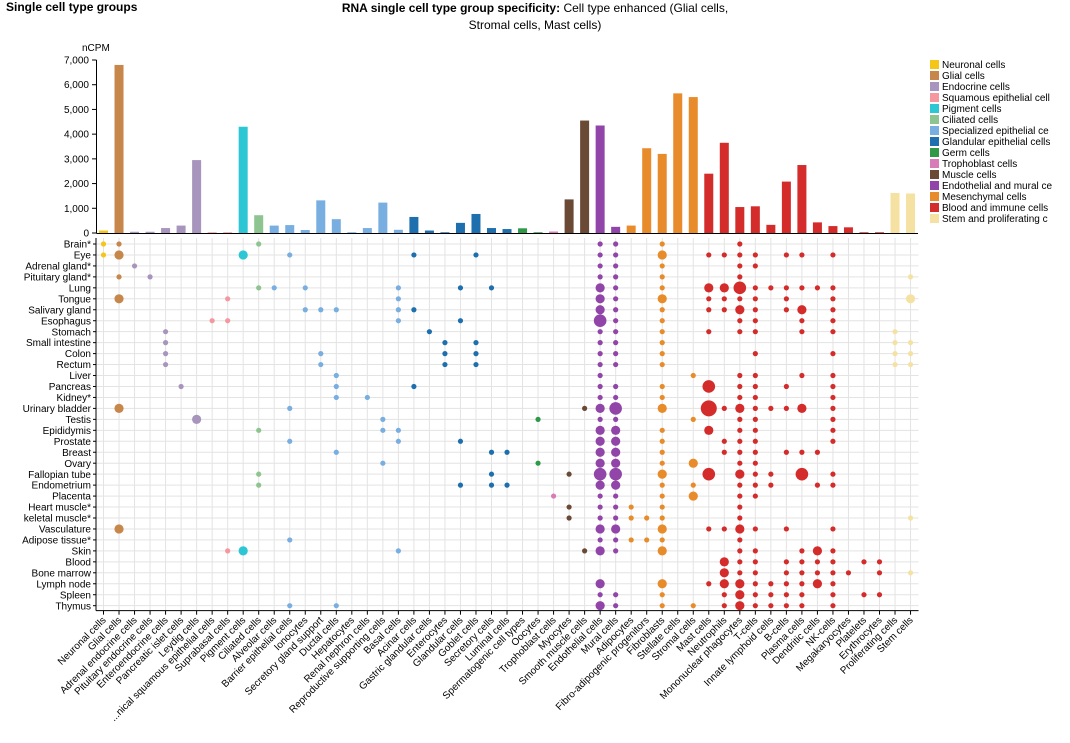 This screenshot has width=1070, height=743. Describe the element at coordinates (984, 197) in the screenshot. I see `legend-label: Mesenchymal cells` at that location.